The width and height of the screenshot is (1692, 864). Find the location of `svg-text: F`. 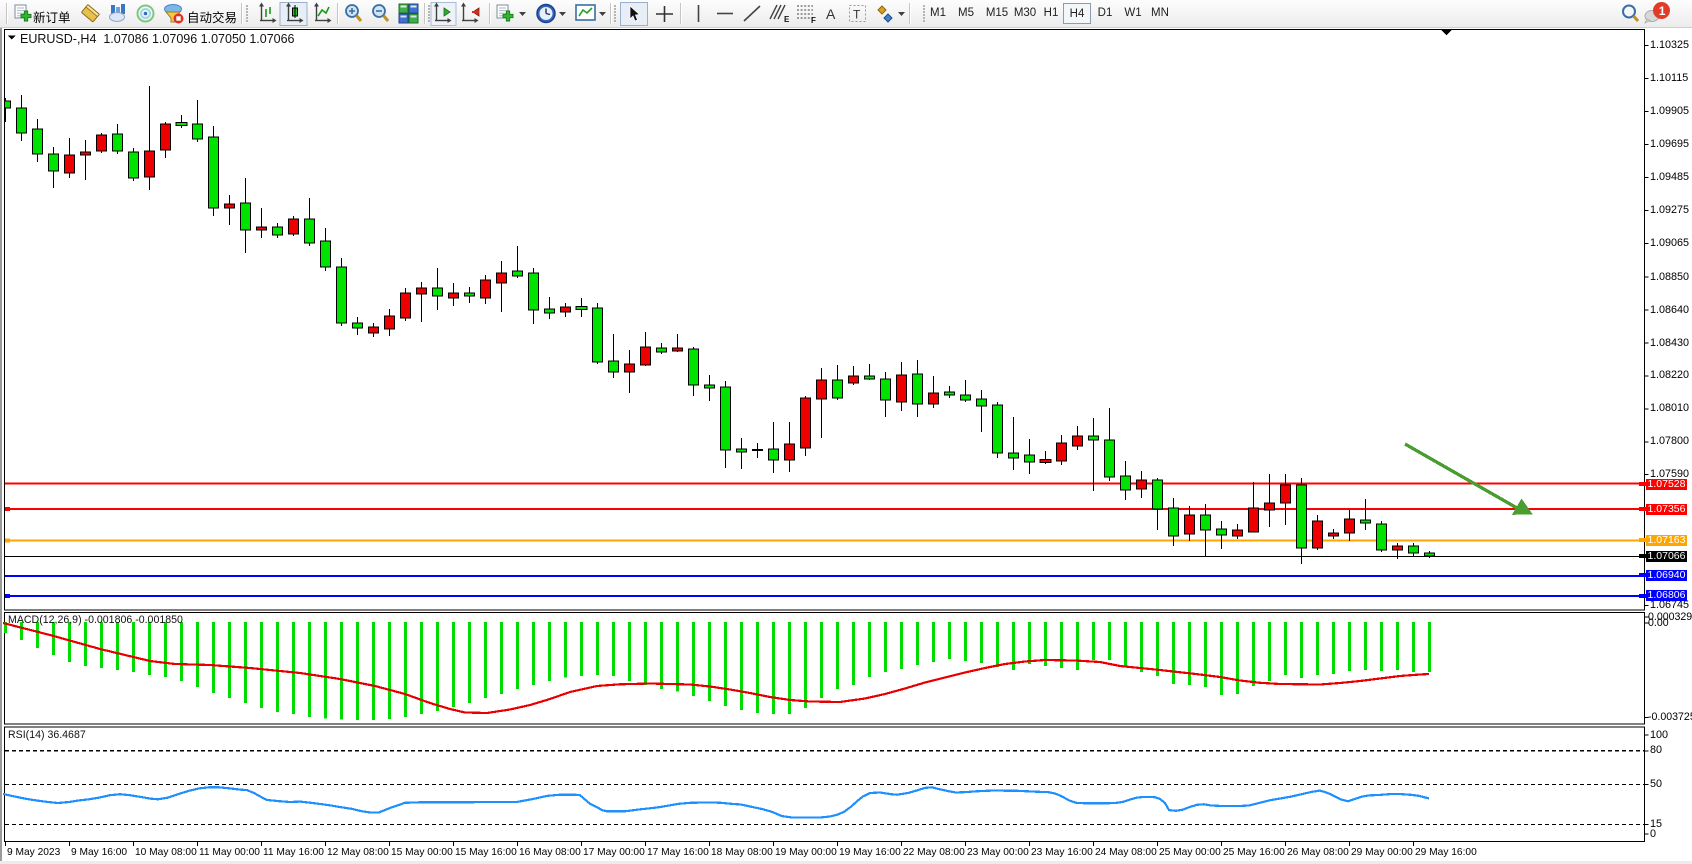

svg-text: F is located at coordinates (813, 20).